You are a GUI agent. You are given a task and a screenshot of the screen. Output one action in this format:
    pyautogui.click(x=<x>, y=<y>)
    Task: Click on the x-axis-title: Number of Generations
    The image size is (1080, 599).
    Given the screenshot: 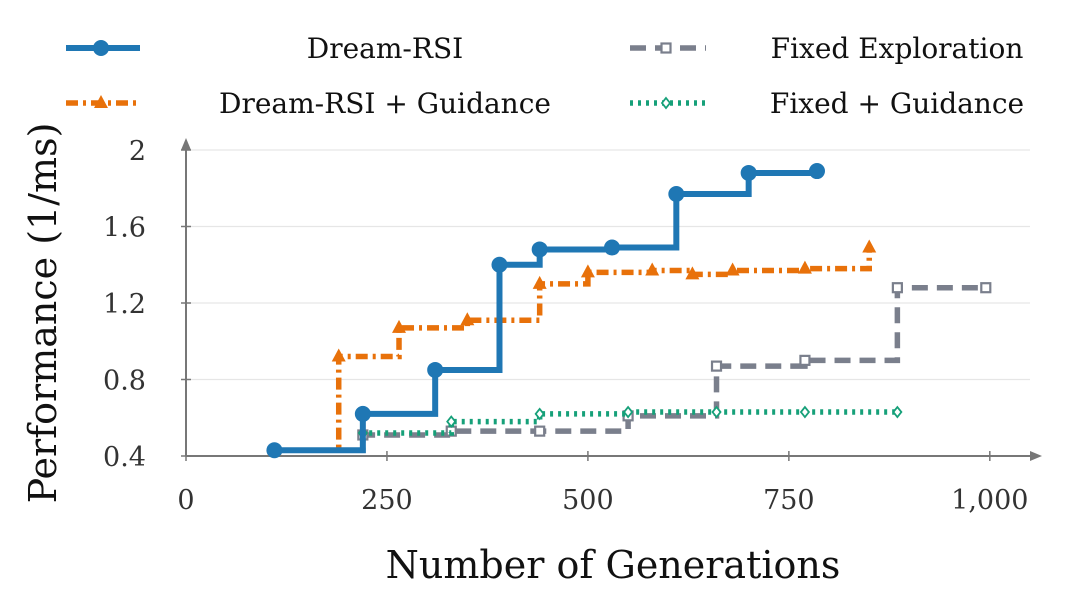 What is the action you would take?
    pyautogui.click(x=613, y=565)
    